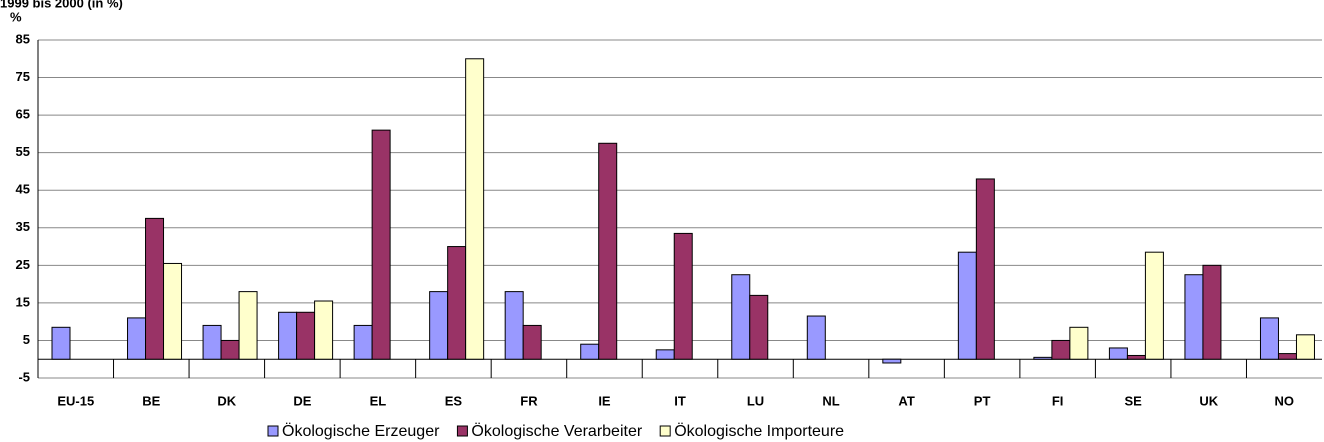 The width and height of the screenshot is (1324, 442). Describe the element at coordinates (1134, 400) in the screenshot. I see `x-tick-label: SE` at that location.